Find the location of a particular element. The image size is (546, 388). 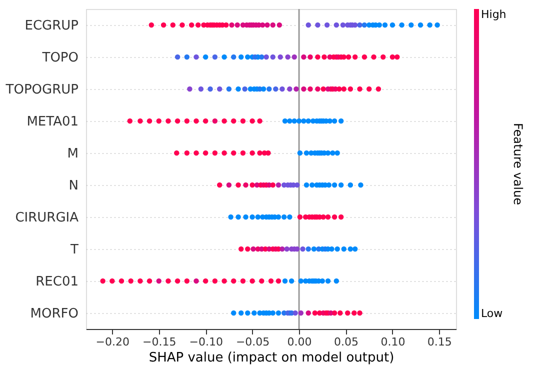

x-tick-label: 0.15 is located at coordinates (439, 342).